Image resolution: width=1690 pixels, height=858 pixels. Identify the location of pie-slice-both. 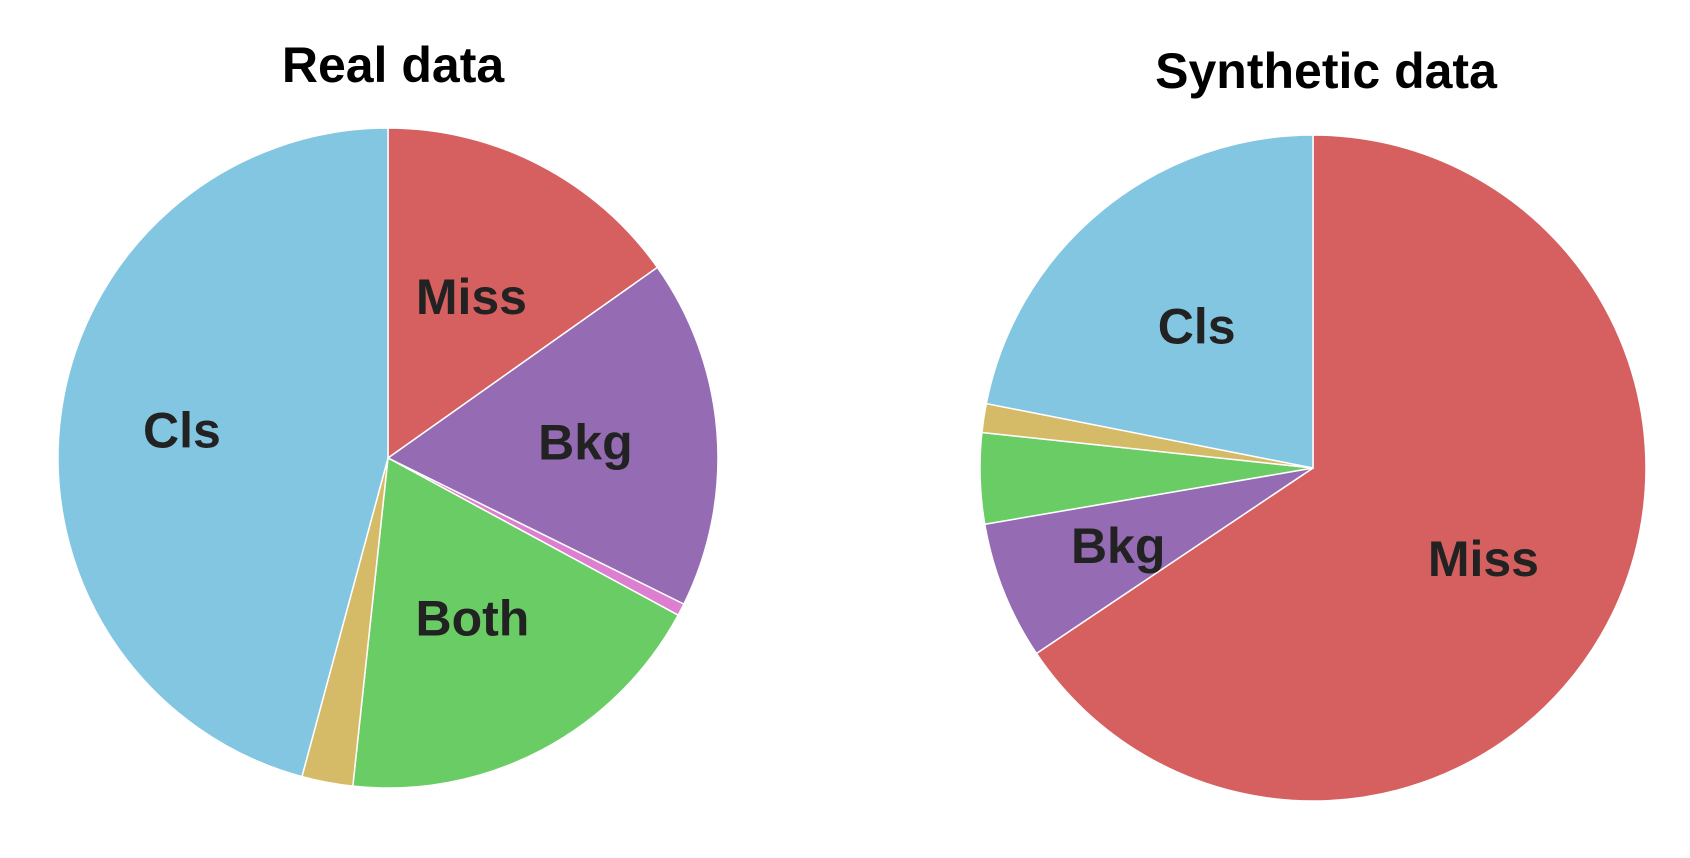
(515, 623).